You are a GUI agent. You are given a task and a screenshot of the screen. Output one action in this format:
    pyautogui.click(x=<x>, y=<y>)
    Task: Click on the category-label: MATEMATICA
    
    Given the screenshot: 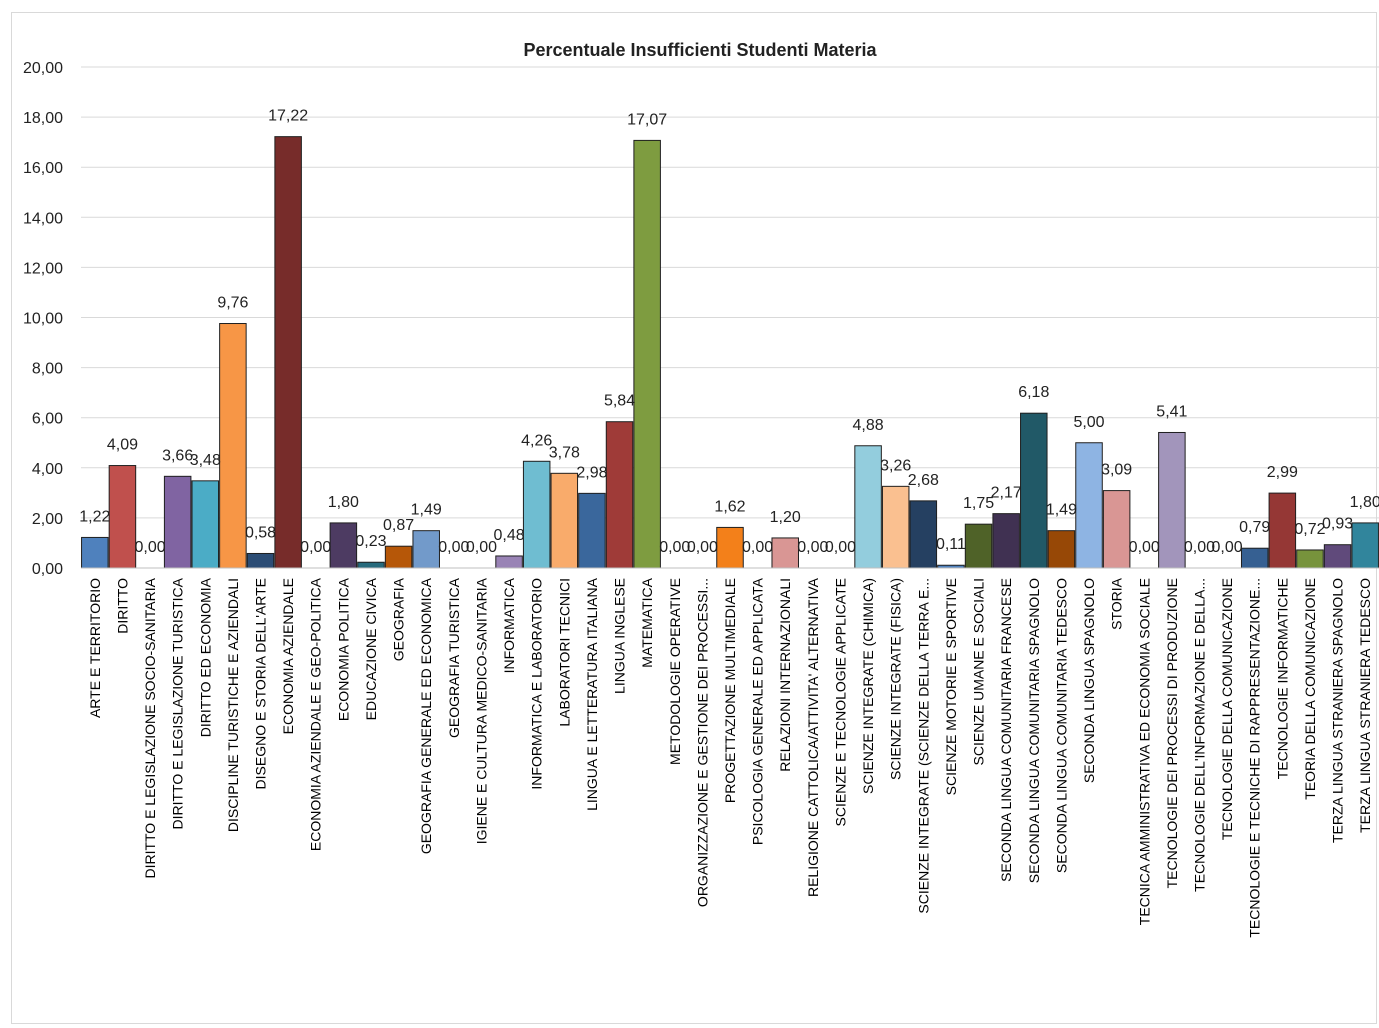 What is the action you would take?
    pyautogui.click(x=647, y=622)
    